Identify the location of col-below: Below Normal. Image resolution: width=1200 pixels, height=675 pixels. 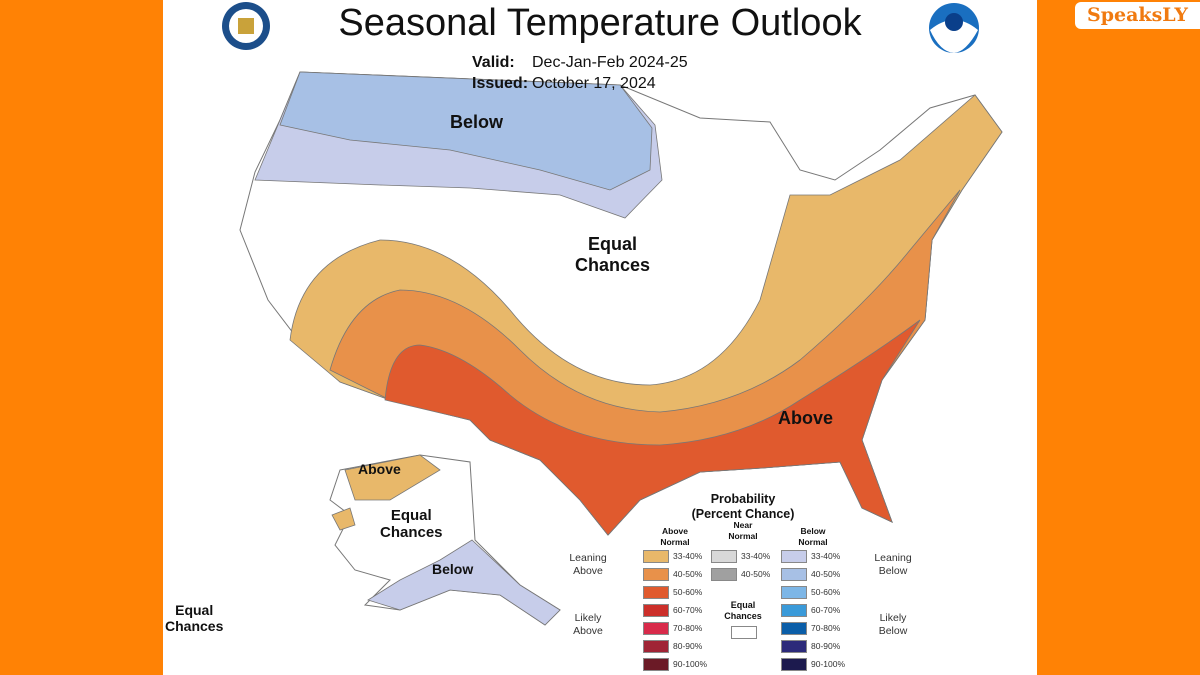
(813, 536).